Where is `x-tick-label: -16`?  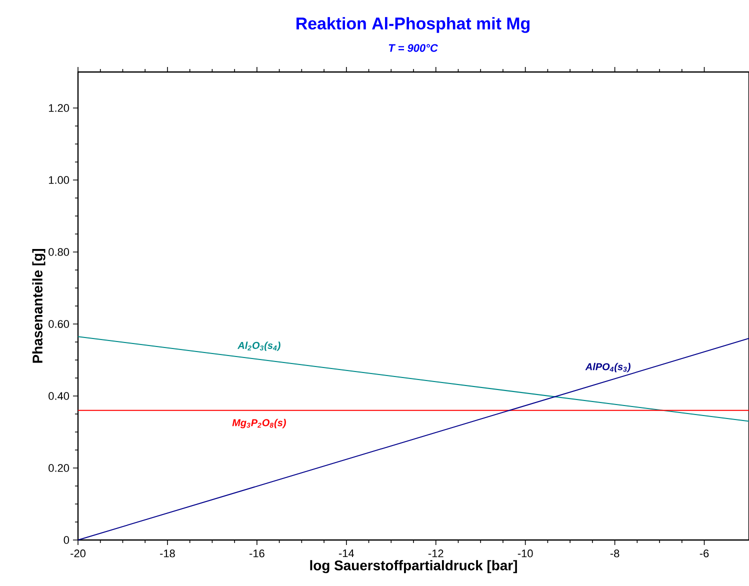
x-tick-label: -16 is located at coordinates (257, 554).